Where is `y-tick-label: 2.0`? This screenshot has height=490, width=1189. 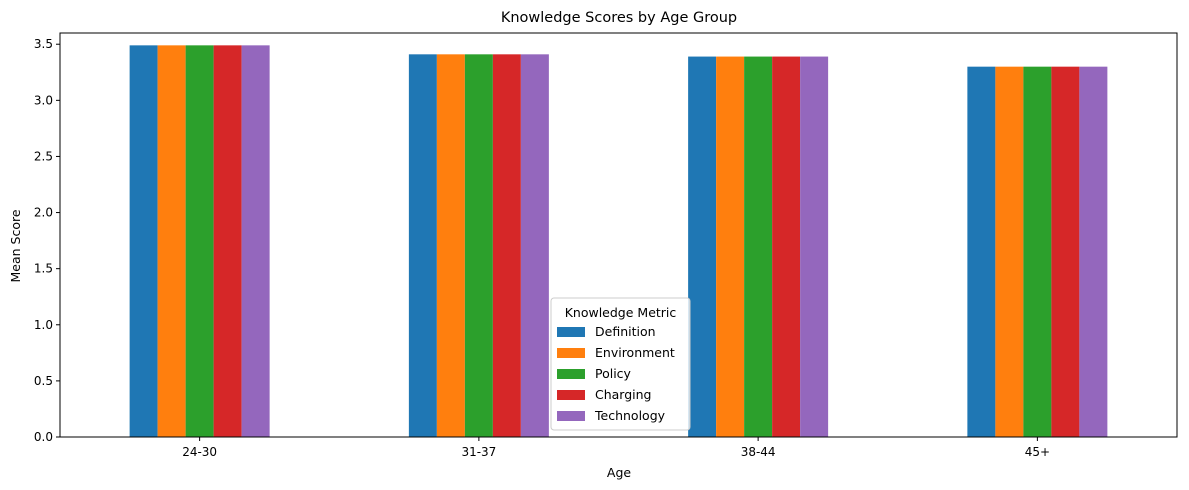
y-tick-label: 2.0 is located at coordinates (43, 213).